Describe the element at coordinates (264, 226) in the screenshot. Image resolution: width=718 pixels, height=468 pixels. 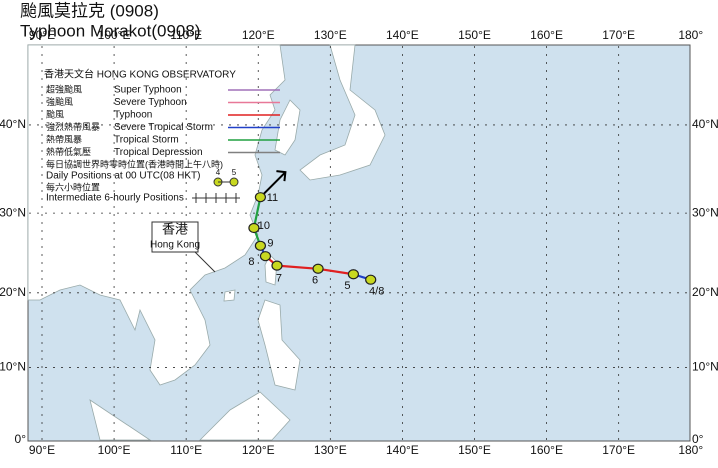
I see `track-label: 10` at that location.